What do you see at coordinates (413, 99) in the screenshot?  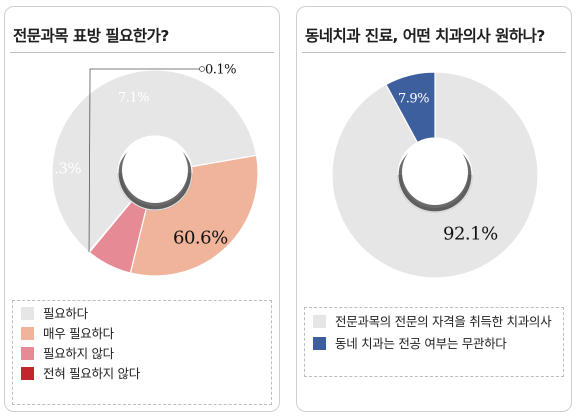 I see `slice-value-label: 7.9%` at bounding box center [413, 99].